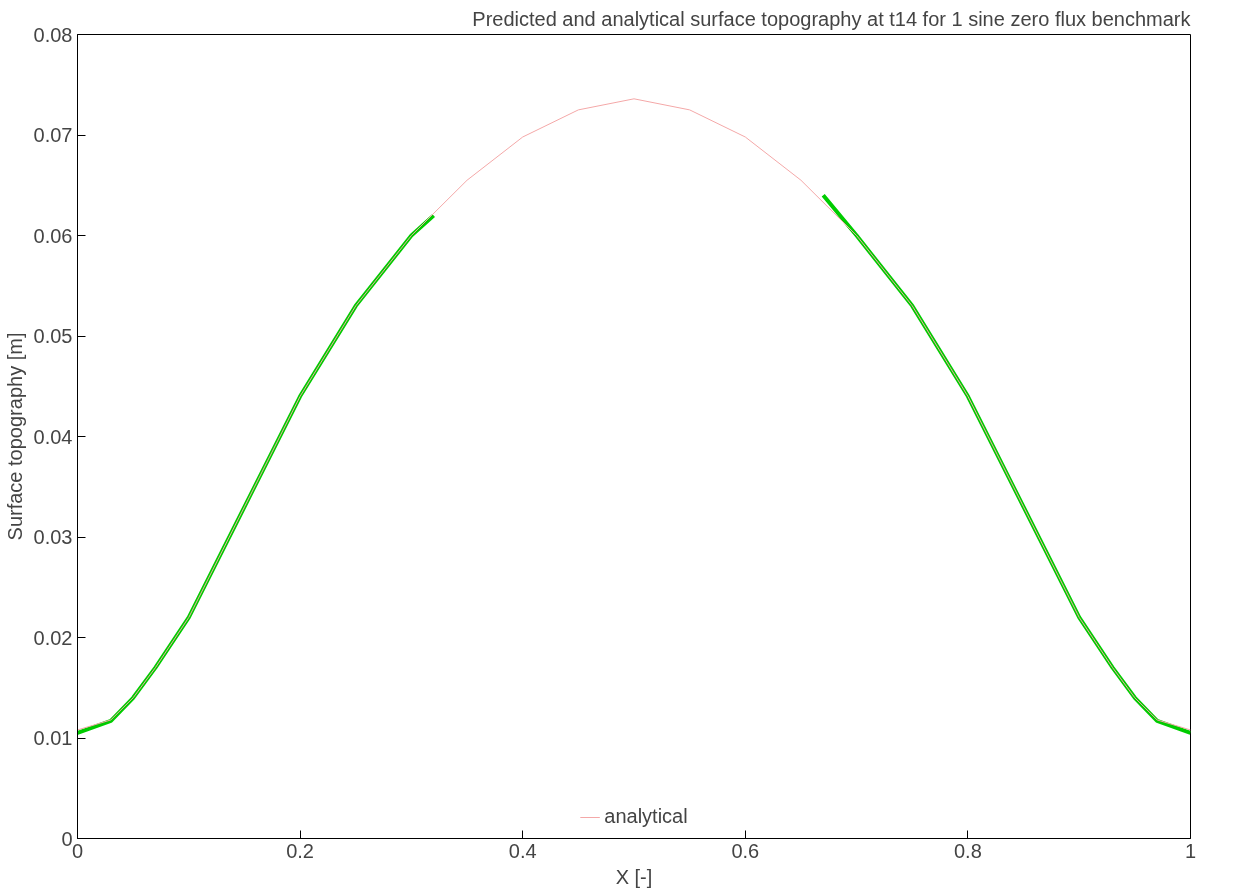 Image resolution: width=1260 pixels, height=896 pixels. Describe the element at coordinates (522, 850) in the screenshot. I see `x-tick-label: 0.4` at that location.